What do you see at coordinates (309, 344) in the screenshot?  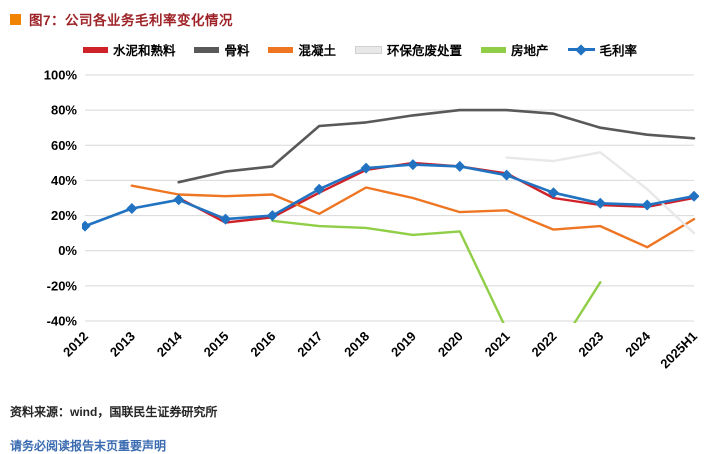 I see `x-axis-tick-label: 2017` at bounding box center [309, 344].